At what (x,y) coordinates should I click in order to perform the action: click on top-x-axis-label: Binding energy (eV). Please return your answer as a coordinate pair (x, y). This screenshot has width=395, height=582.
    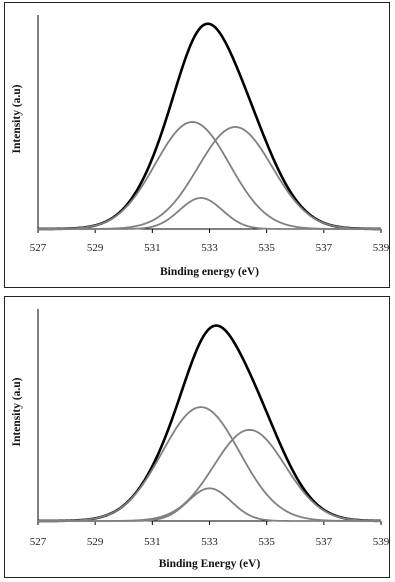
    Looking at the image, I should click on (209, 272).